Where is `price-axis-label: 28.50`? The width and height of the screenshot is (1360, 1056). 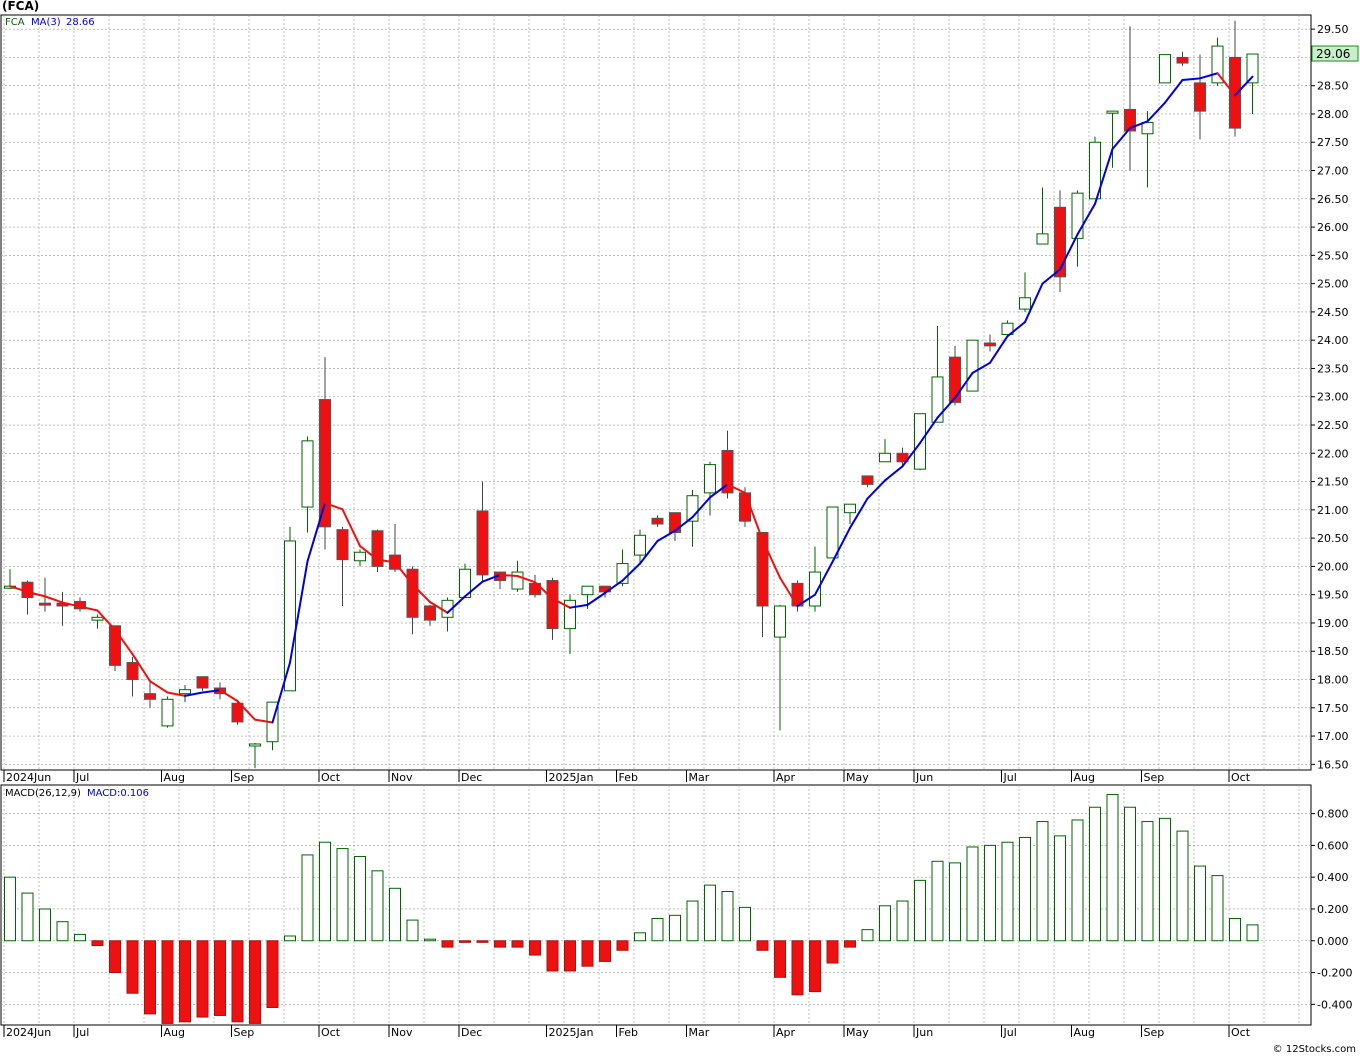
price-axis-label: 28.50 is located at coordinates (1333, 86).